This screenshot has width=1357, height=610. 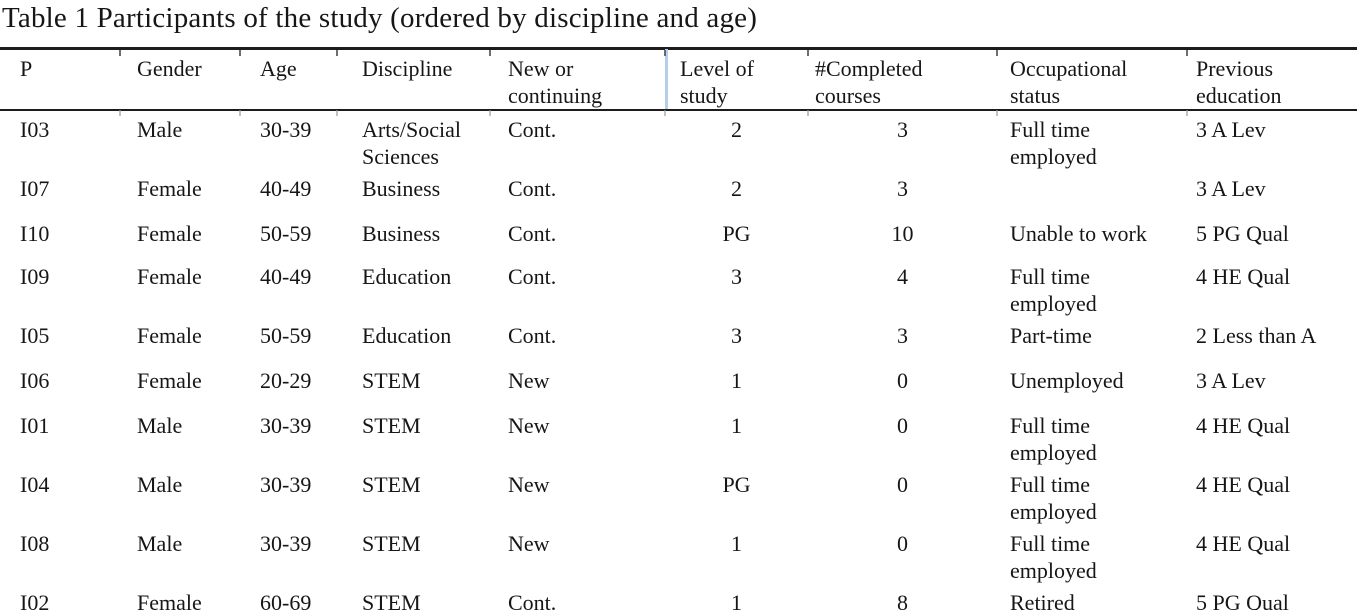 I want to click on cell-completed-courses: 10, so click(x=902, y=233).